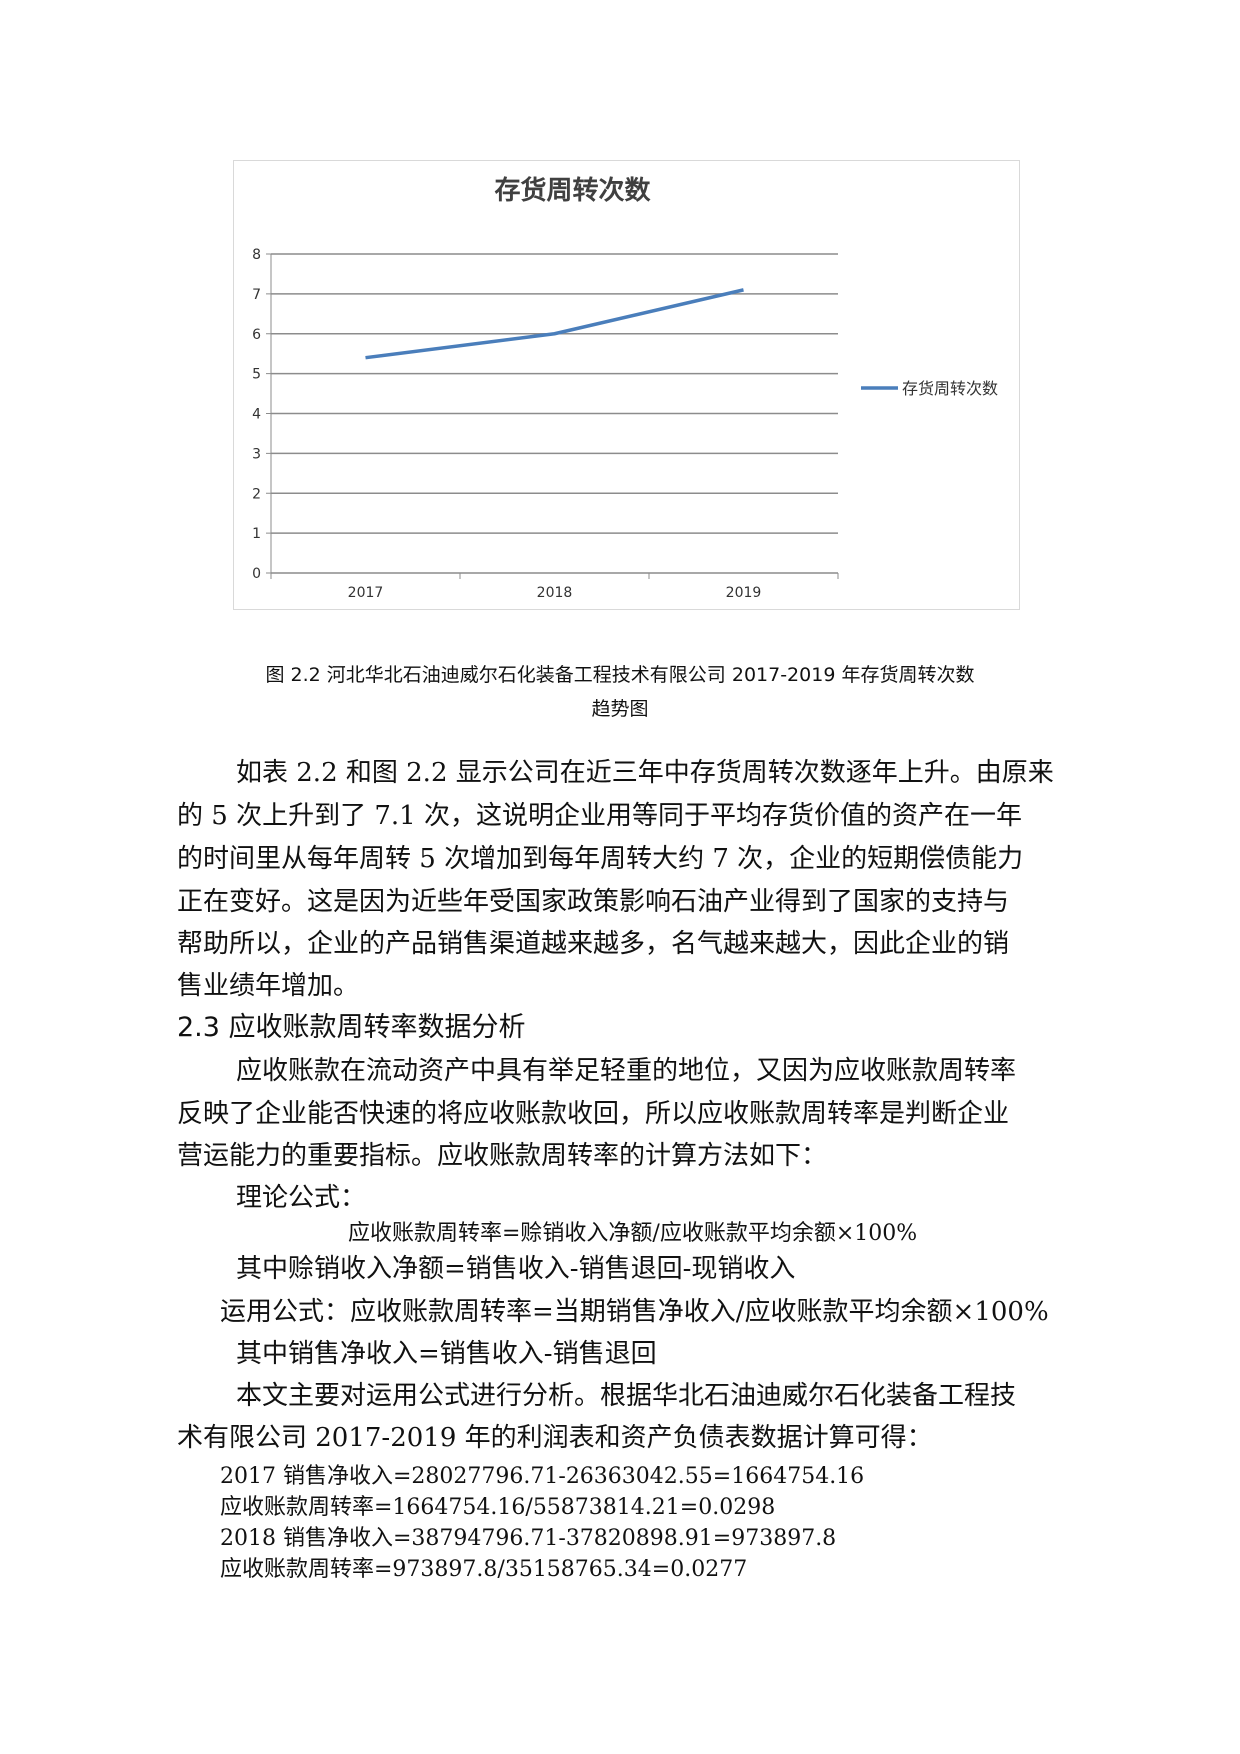  Describe the element at coordinates (626, 1396) in the screenshot. I see `body-line: 本文主要对运用公式进行分析。根据华北石油迪威尔石化装备工程技` at that location.